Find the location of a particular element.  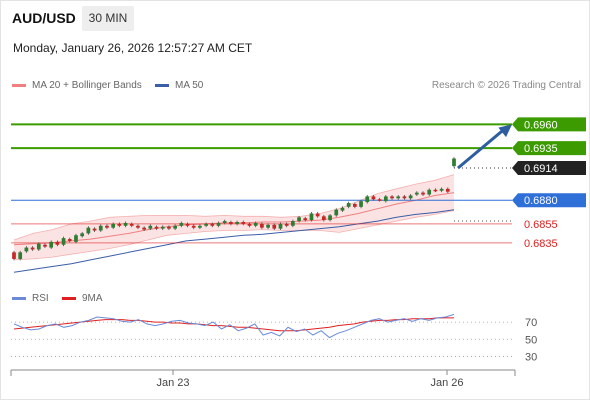

credit-label: Research © 2026 Trading Central is located at coordinates (506, 85).